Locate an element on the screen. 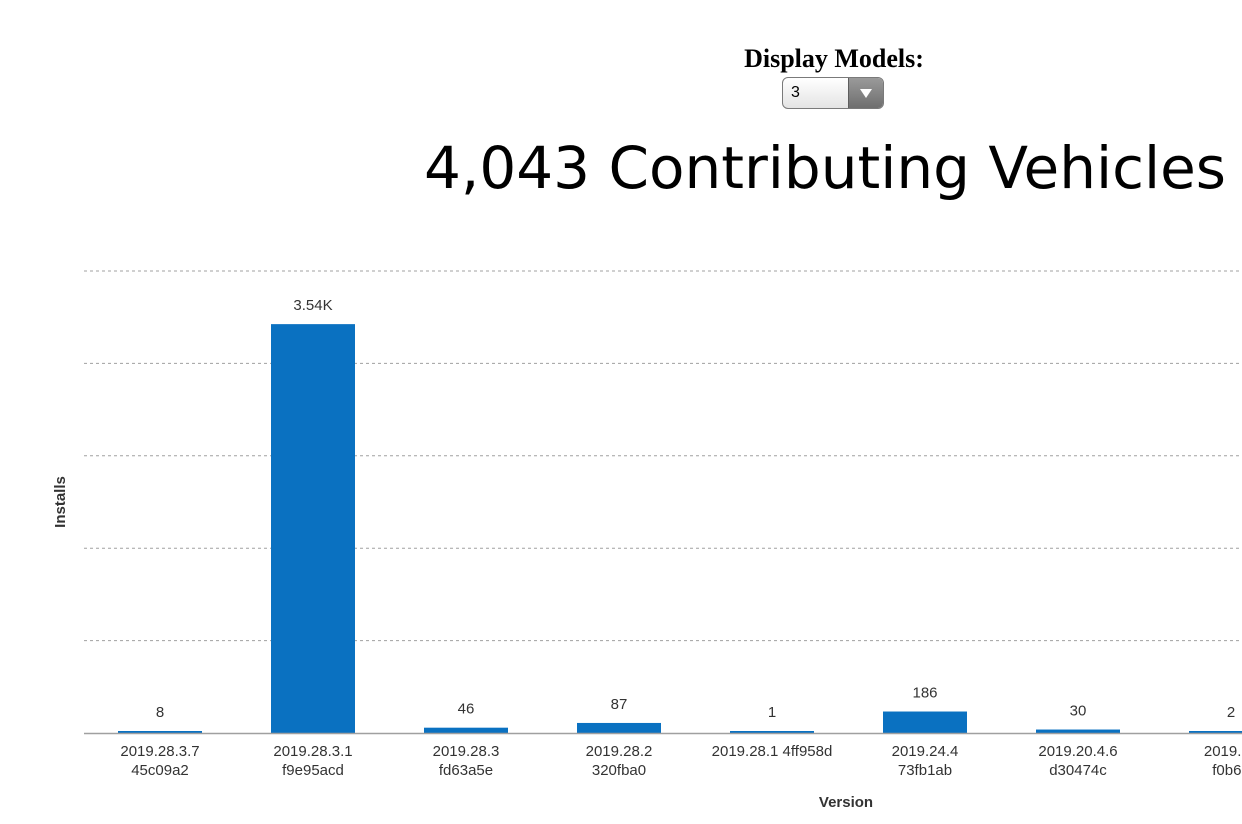 The height and width of the screenshot is (824, 1242). data-label: 3.54K is located at coordinates (312, 305).